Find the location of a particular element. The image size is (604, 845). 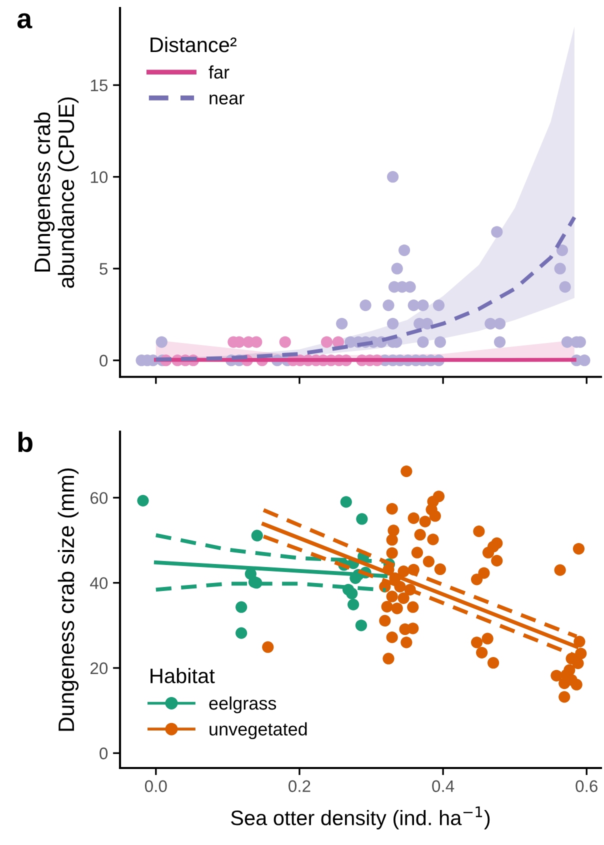

y-tick-label: 10 is located at coordinates (99, 177).